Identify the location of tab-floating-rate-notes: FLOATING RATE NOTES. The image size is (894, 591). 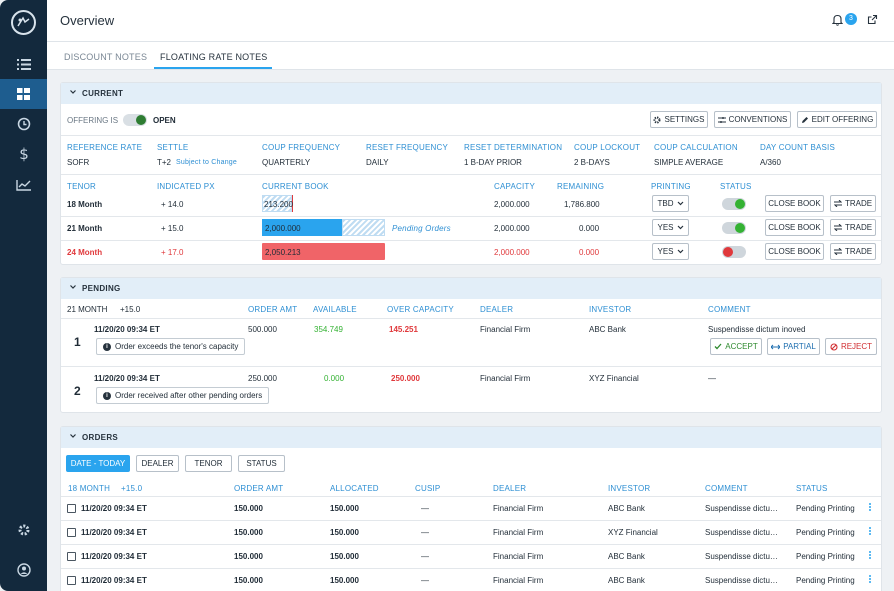
(214, 57).